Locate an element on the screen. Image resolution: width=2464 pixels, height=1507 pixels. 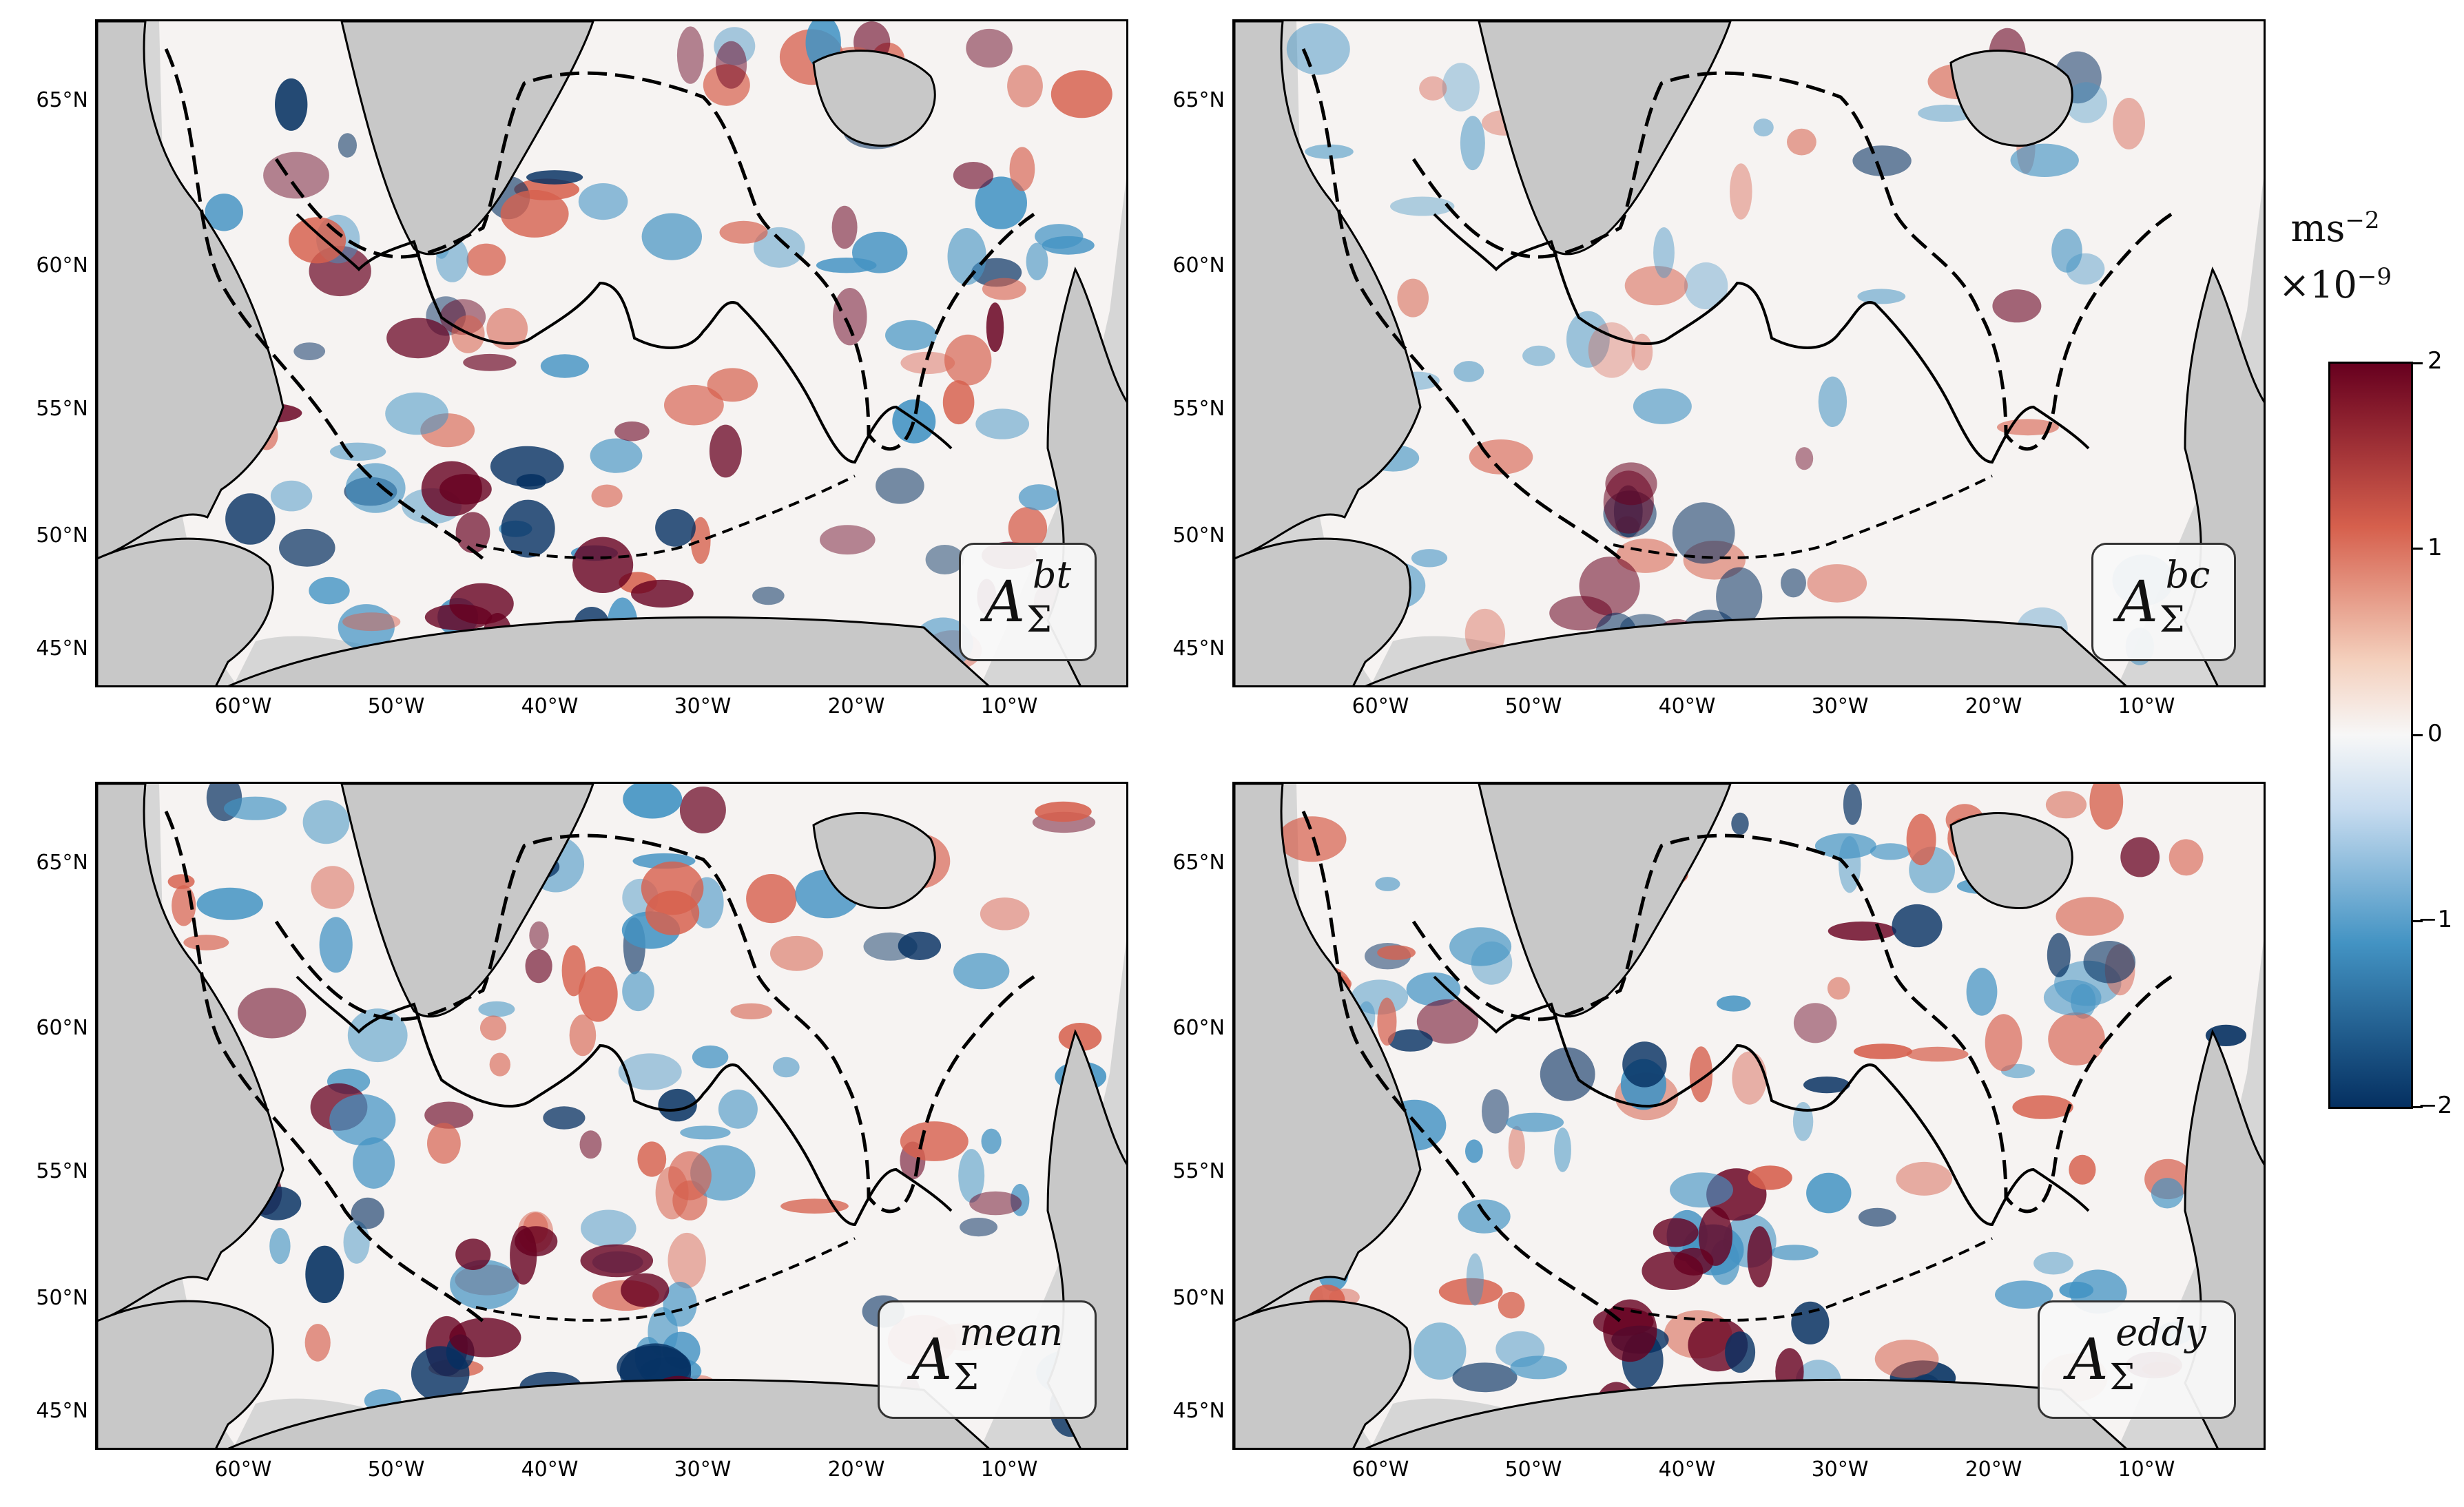
colorbar-tick-label: 2 is located at coordinates (2435, 361).